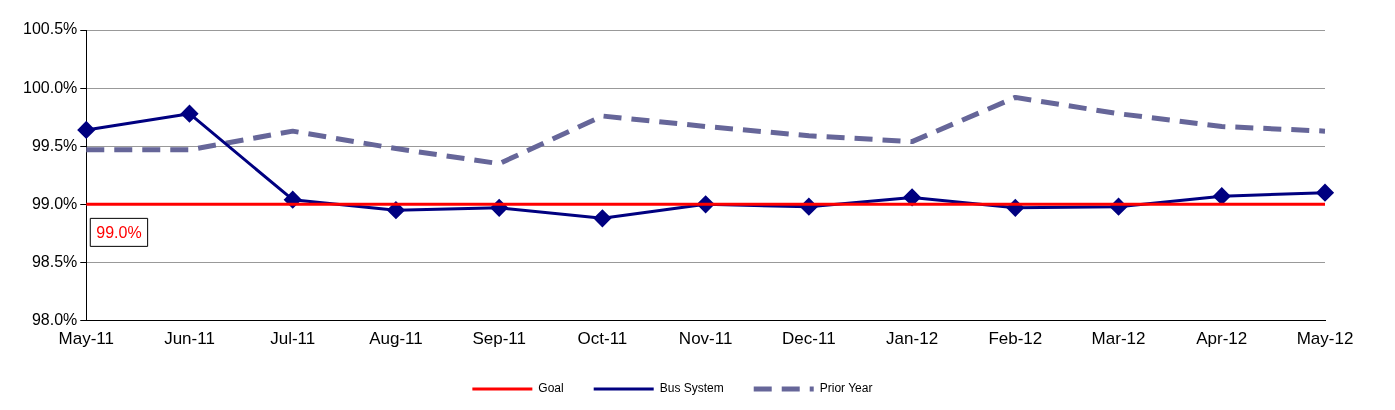  I want to click on y-tick-label: 98.5%, so click(54, 261).